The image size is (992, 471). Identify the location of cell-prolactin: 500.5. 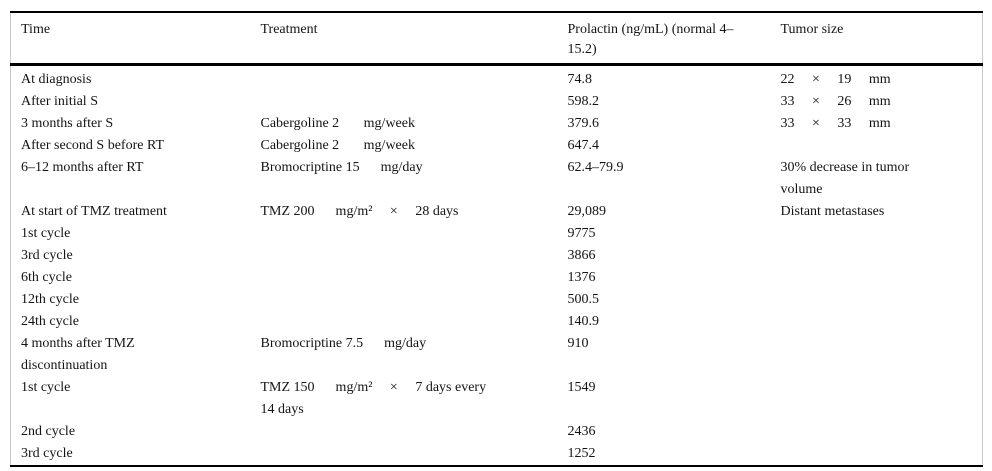
(583, 299).